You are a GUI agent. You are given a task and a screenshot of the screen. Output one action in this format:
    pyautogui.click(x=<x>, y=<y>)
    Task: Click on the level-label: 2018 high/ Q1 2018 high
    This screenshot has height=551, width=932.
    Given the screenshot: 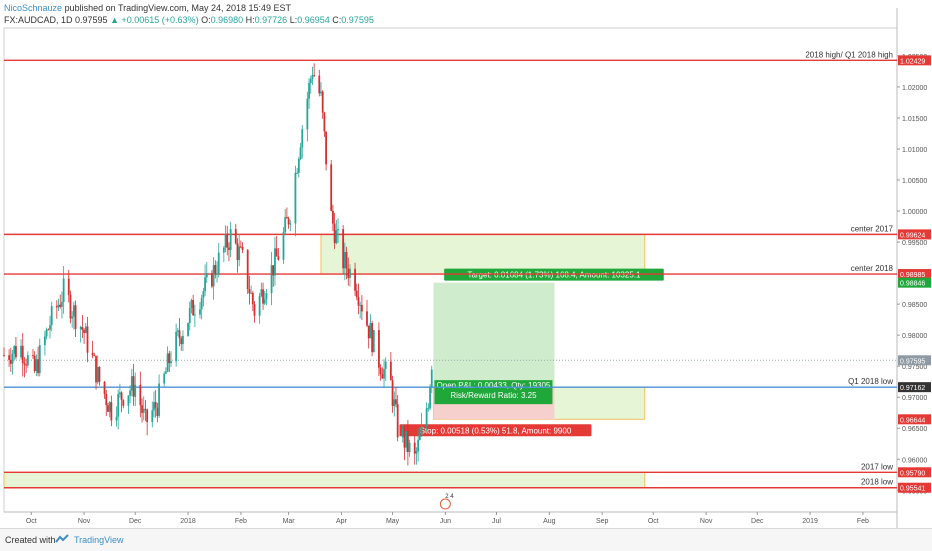 What is the action you would take?
    pyautogui.click(x=849, y=54)
    